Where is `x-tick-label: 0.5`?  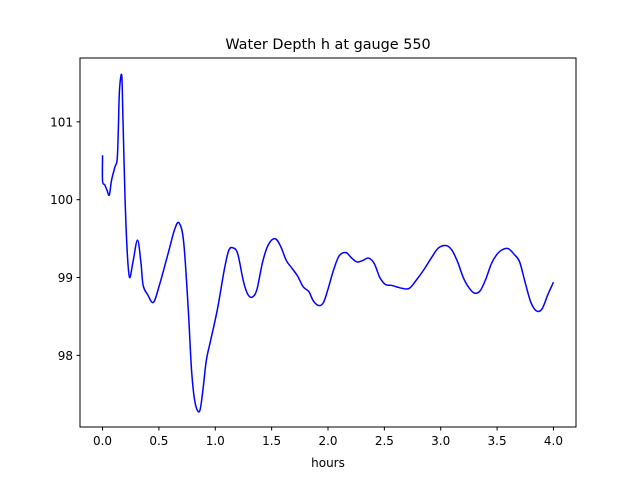 x-tick-label: 0.5 is located at coordinates (158, 441).